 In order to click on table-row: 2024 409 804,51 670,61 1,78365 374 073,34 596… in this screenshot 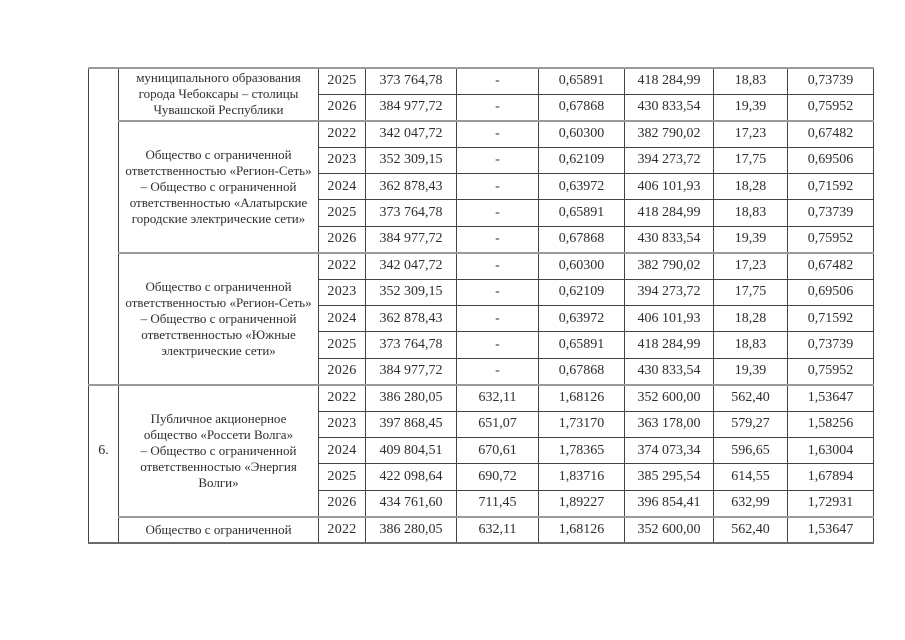, I will do `click(481, 450)`.